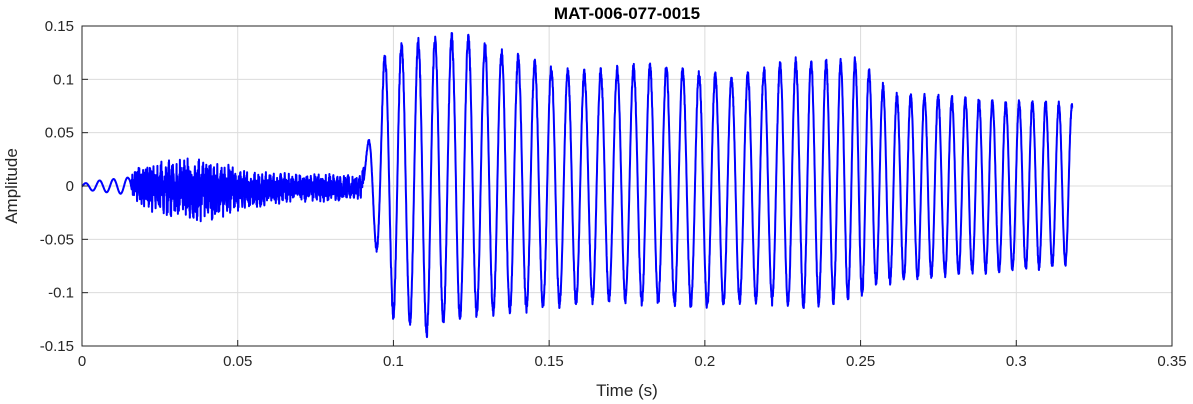 The height and width of the screenshot is (404, 1193). I want to click on y-axis-label: Amplitude, so click(11, 186).